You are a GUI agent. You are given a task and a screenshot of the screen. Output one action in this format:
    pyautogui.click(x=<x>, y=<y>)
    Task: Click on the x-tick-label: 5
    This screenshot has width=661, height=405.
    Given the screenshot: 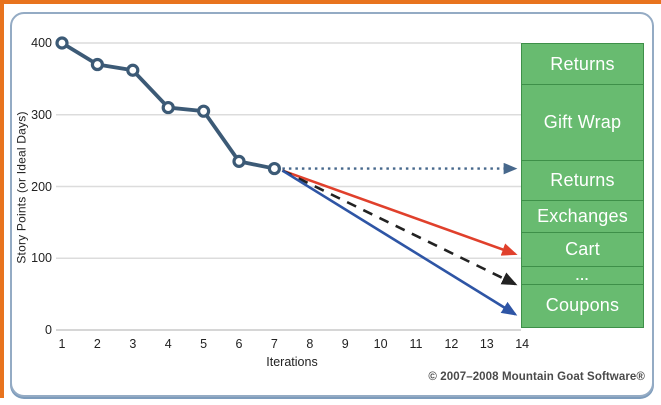 What is the action you would take?
    pyautogui.click(x=204, y=344)
    